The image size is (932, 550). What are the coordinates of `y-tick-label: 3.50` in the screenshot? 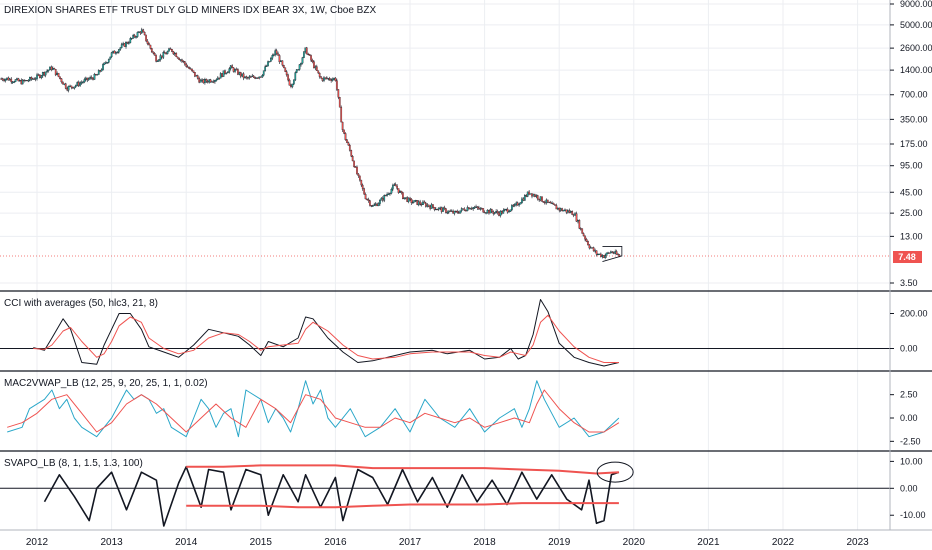 It's located at (909, 283).